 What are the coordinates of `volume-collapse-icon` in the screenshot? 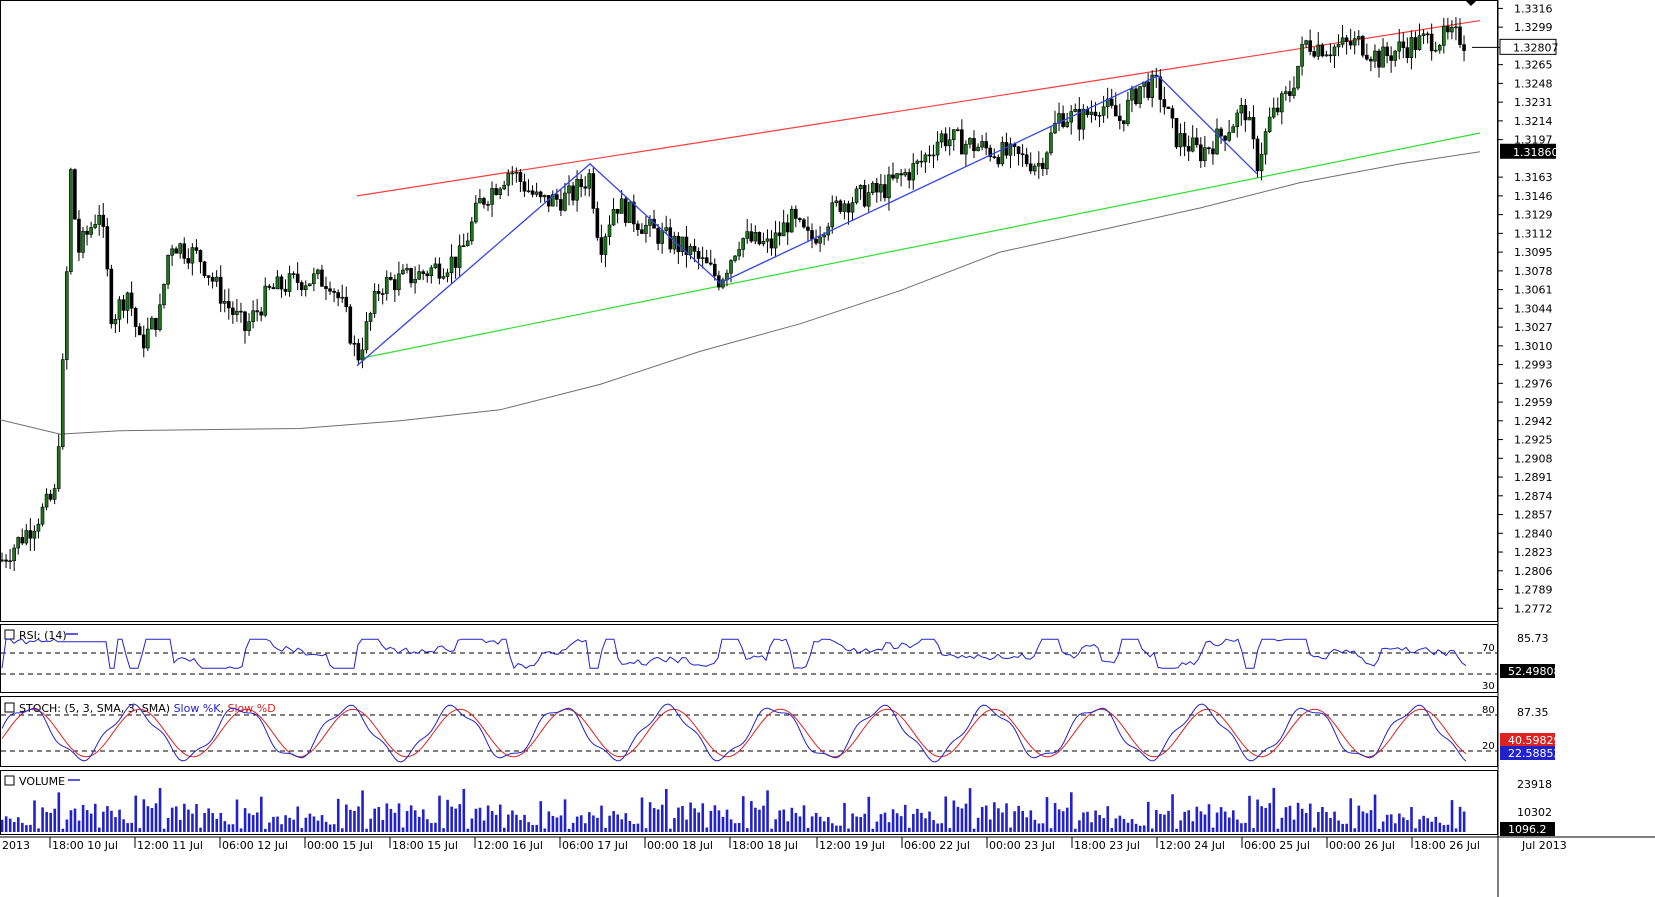 It's located at (9, 780).